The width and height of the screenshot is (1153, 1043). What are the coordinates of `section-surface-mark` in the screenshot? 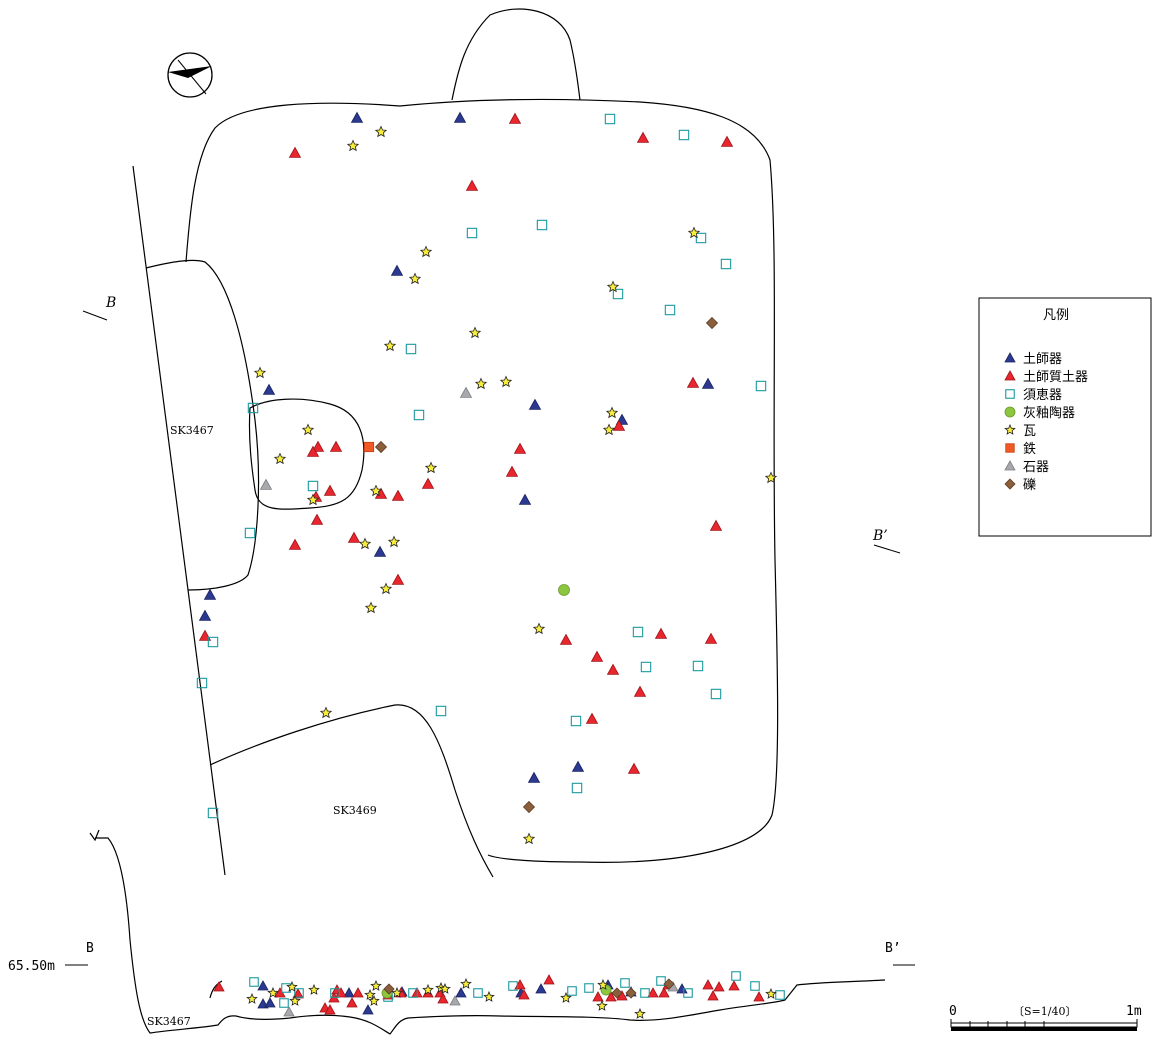 It's located at (94, 835).